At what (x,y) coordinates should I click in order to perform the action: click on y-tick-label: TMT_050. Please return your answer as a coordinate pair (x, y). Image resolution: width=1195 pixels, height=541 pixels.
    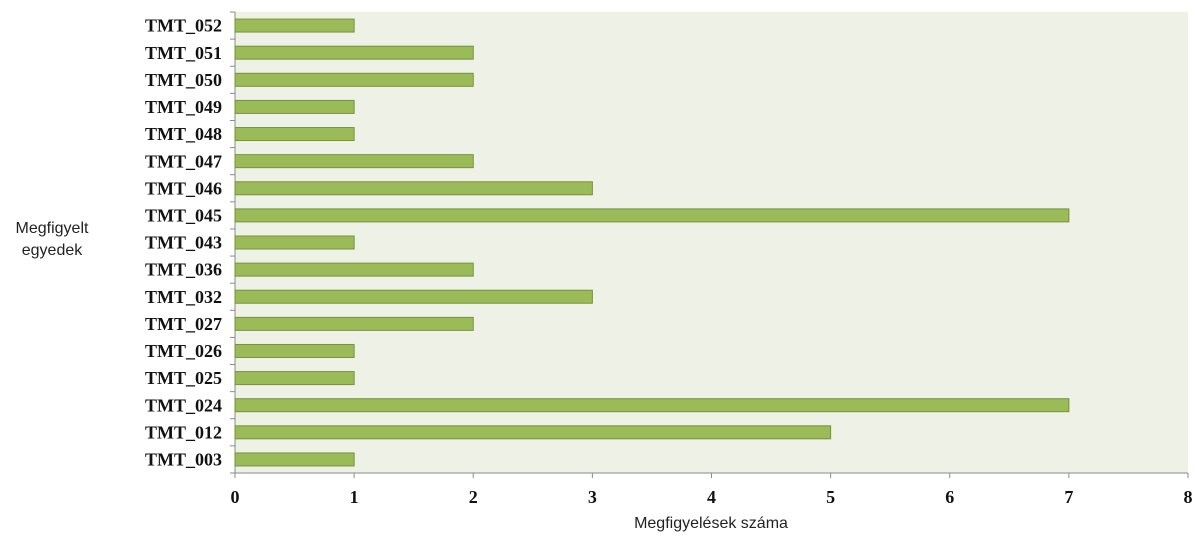
    Looking at the image, I should click on (183, 80).